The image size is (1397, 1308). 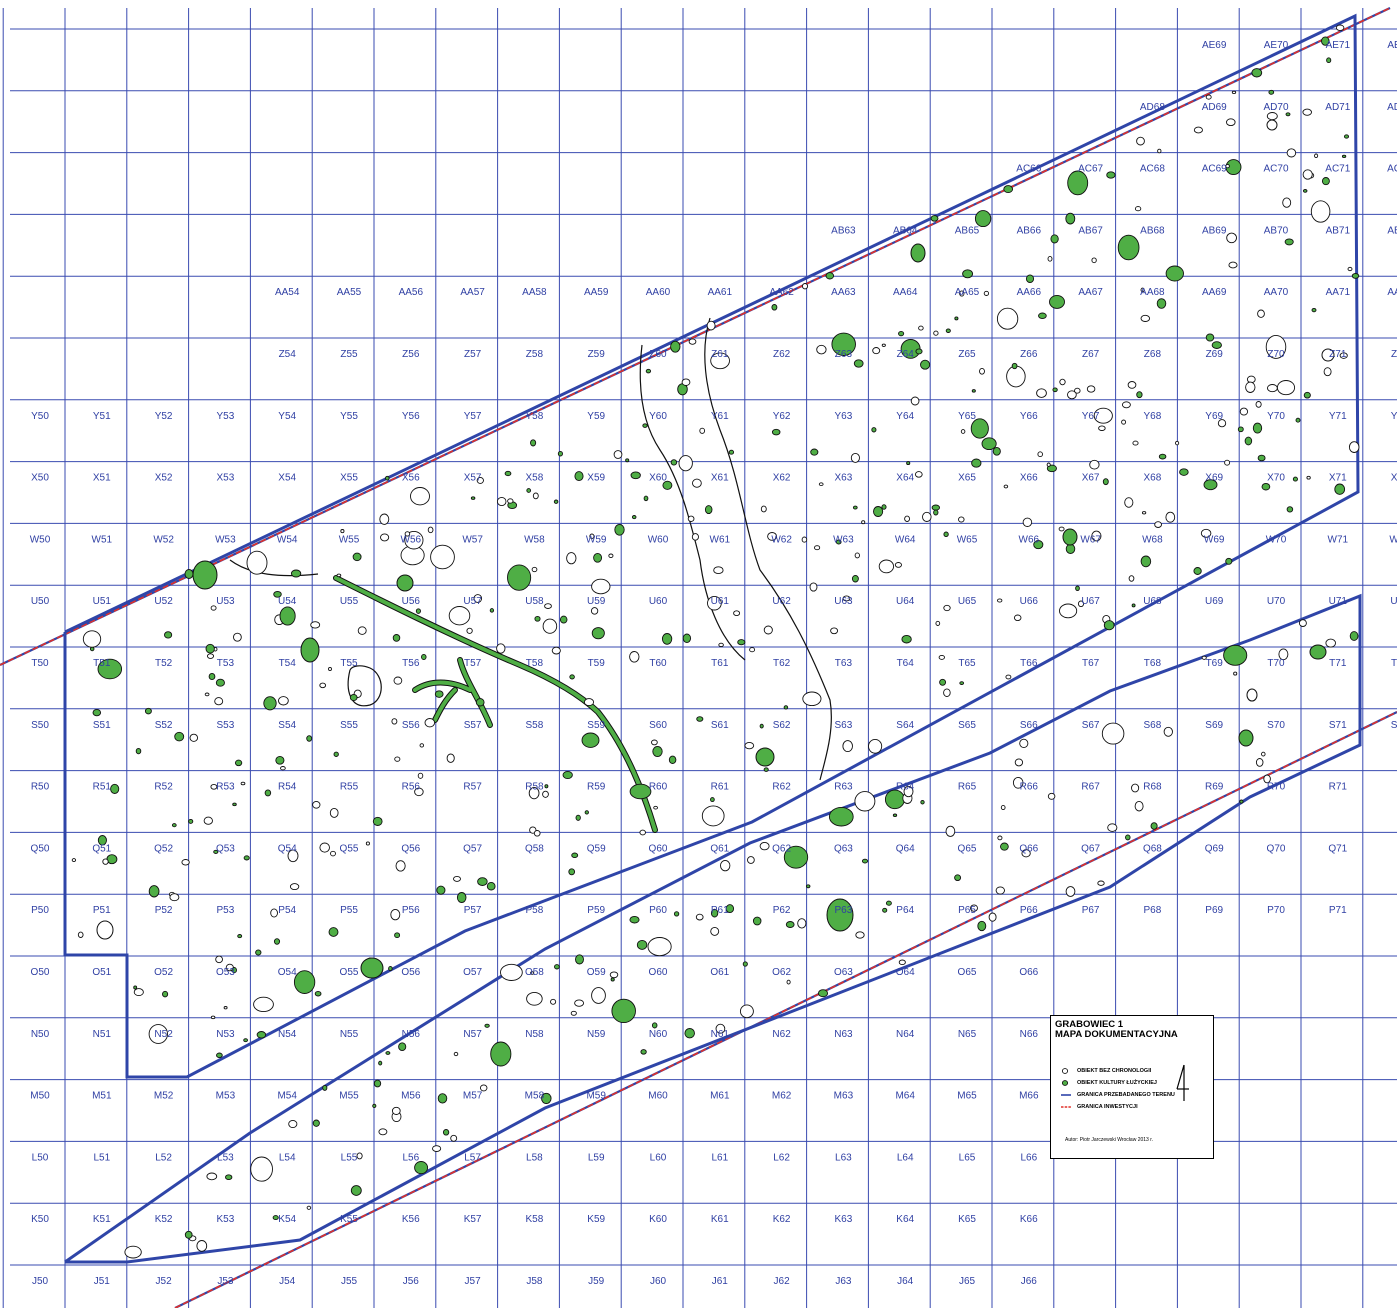 I want to click on grid-label: K66, so click(x=1029, y=1219).